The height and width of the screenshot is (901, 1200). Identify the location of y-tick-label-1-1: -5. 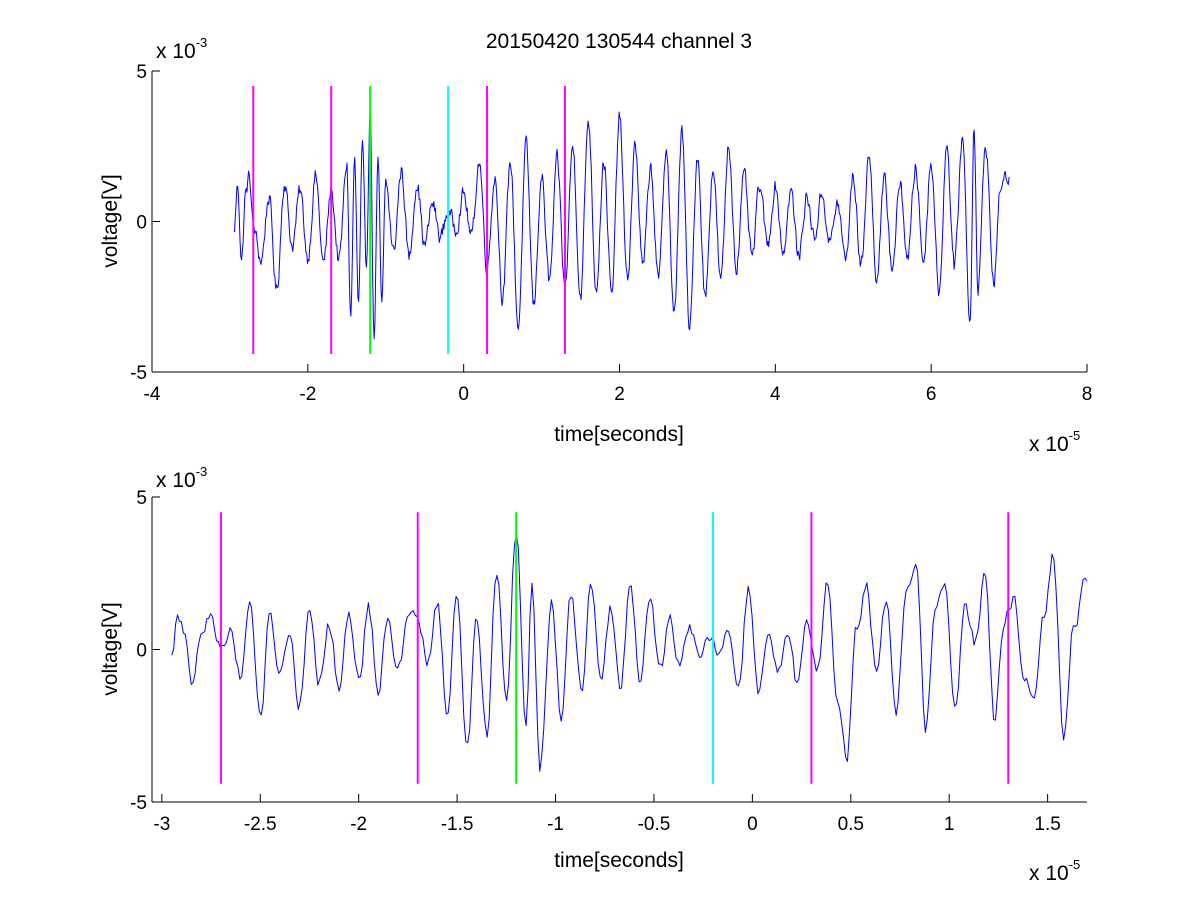
(138, 373).